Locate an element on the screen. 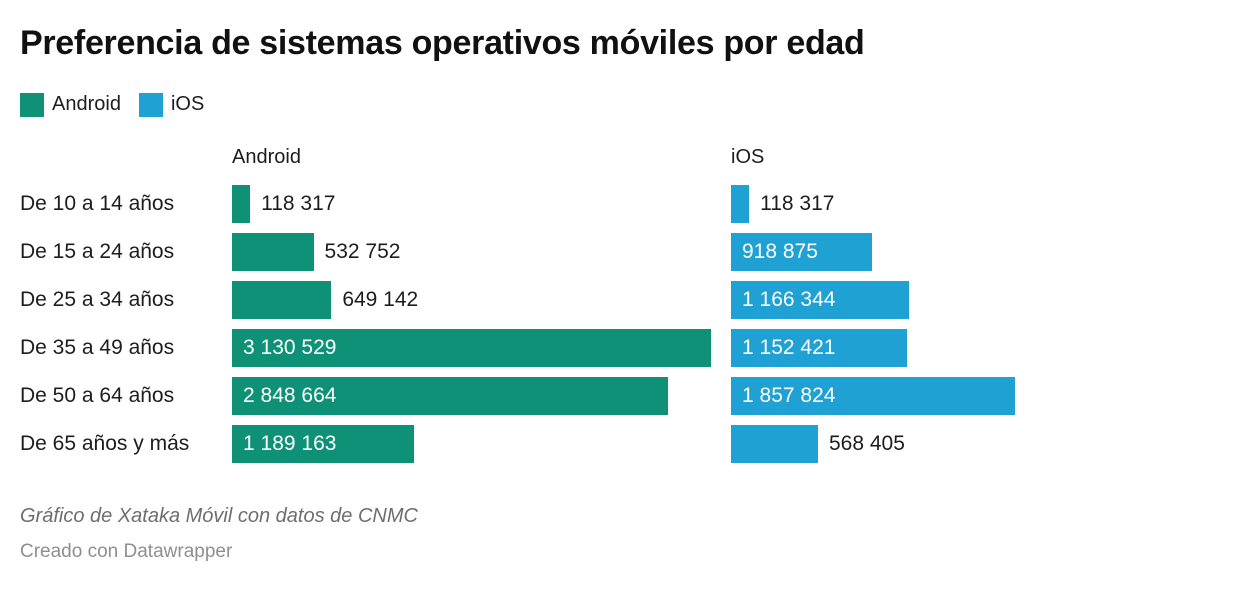 The height and width of the screenshot is (592, 1240). android-bar: 1 189 163 is located at coordinates (323, 443).